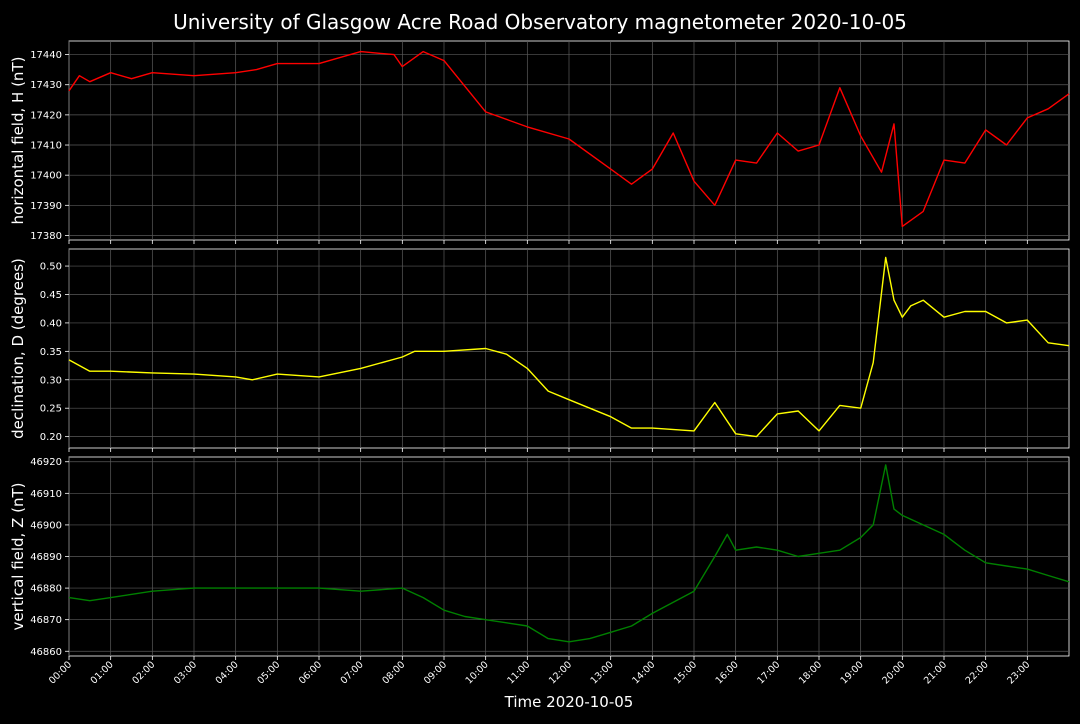 Image resolution: width=1080 pixels, height=724 pixels. What do you see at coordinates (51, 352) in the screenshot?
I see `y-tick-label: 0.35` at bounding box center [51, 352].